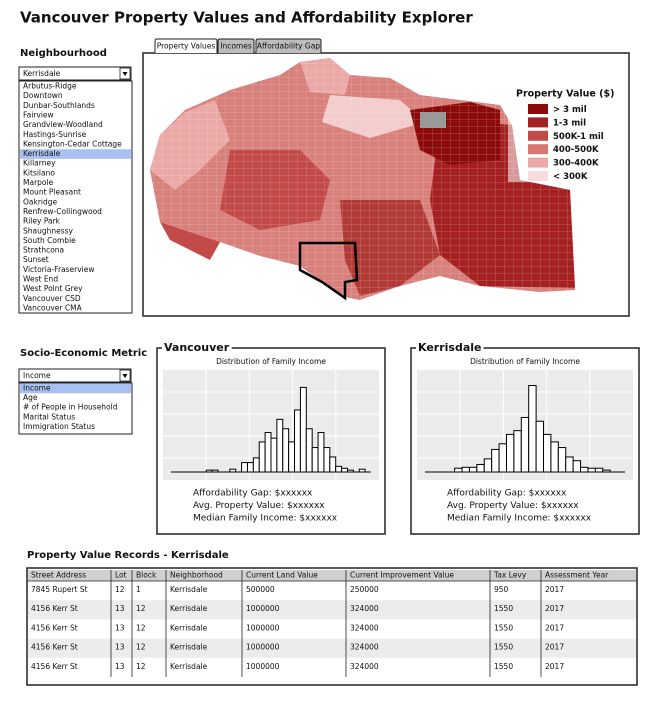  What do you see at coordinates (72, 143) in the screenshot?
I see `list-option: Kensington-Cedar Cottage` at bounding box center [72, 143].